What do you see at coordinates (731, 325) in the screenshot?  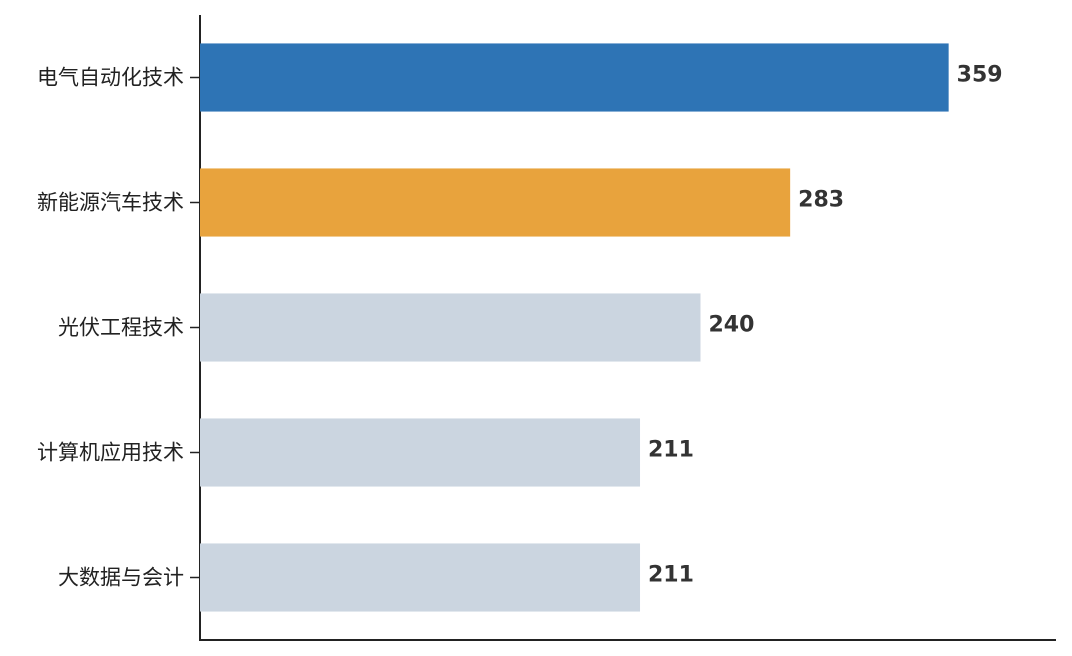 I see `value-label: 240` at bounding box center [731, 325].